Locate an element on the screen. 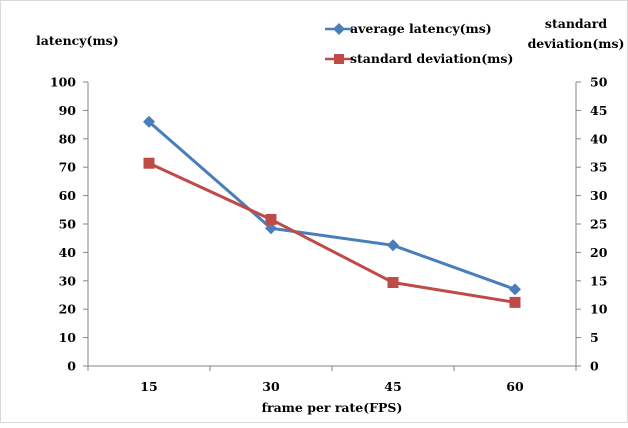 This screenshot has width=628, height=428. left-y-tick-label: 100 is located at coordinates (63, 82).